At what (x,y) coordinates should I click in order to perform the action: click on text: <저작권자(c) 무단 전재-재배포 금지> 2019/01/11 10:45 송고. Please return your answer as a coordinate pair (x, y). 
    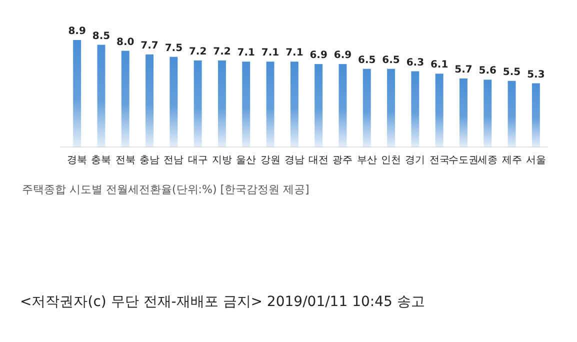
    Looking at the image, I should click on (222, 302).